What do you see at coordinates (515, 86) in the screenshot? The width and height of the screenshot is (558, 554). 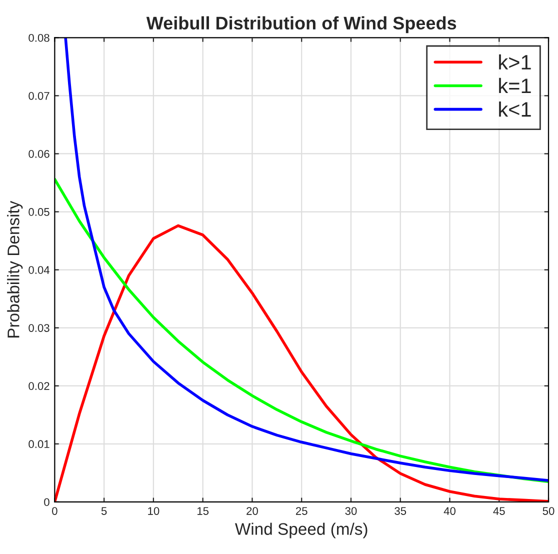 I see `legend-label: k=1` at bounding box center [515, 86].